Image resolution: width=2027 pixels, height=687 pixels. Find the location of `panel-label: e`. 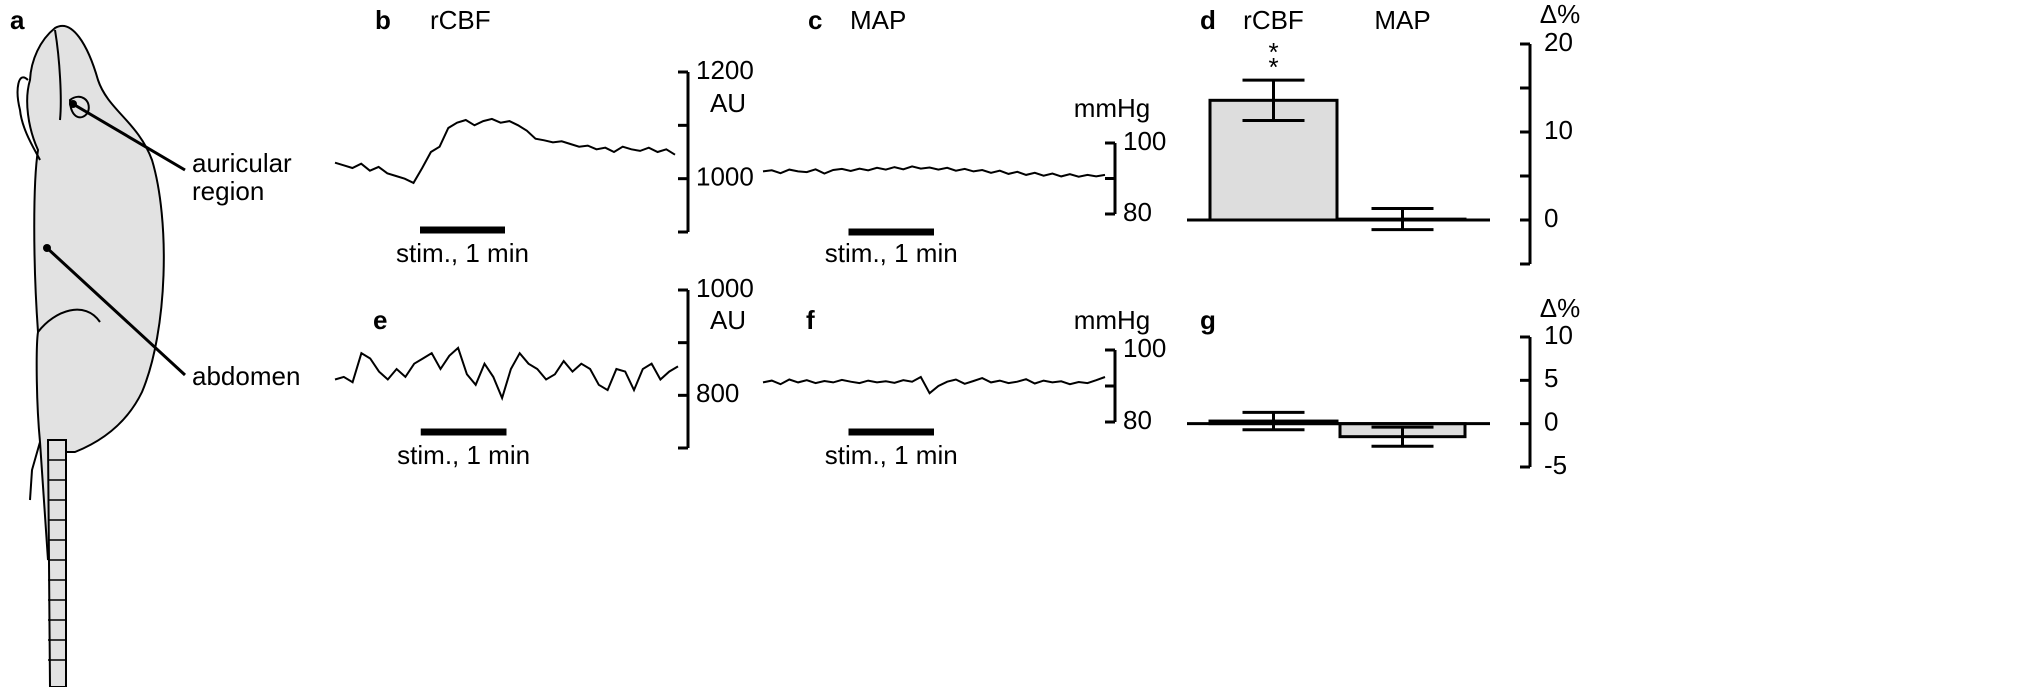

panel-label: e is located at coordinates (380, 320).